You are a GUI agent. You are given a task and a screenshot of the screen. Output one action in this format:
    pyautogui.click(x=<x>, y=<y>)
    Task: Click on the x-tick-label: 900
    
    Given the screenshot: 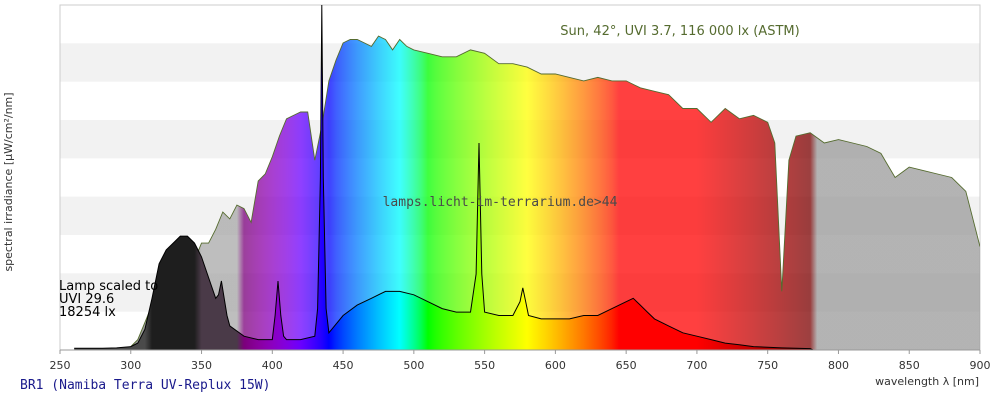 What is the action you would take?
    pyautogui.click(x=980, y=365)
    